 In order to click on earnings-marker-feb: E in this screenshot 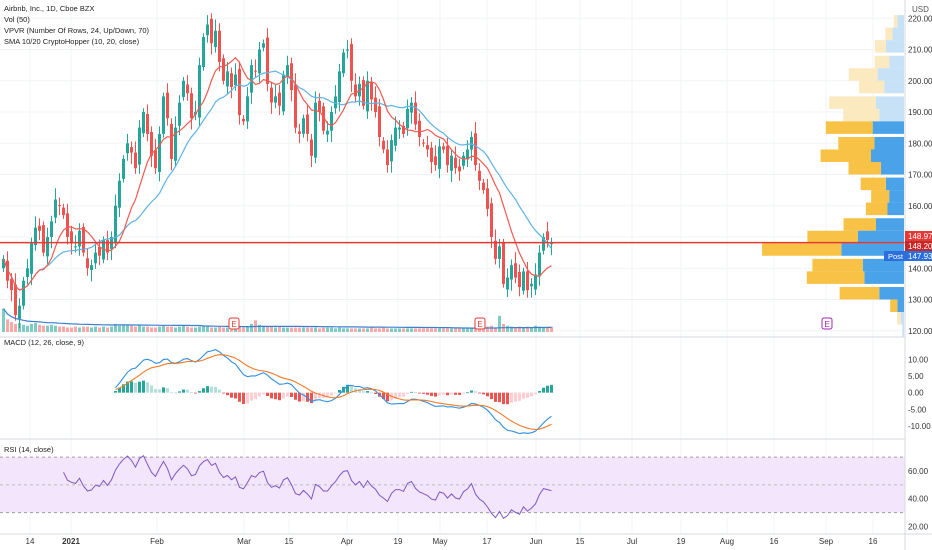, I will do `click(234, 323)`.